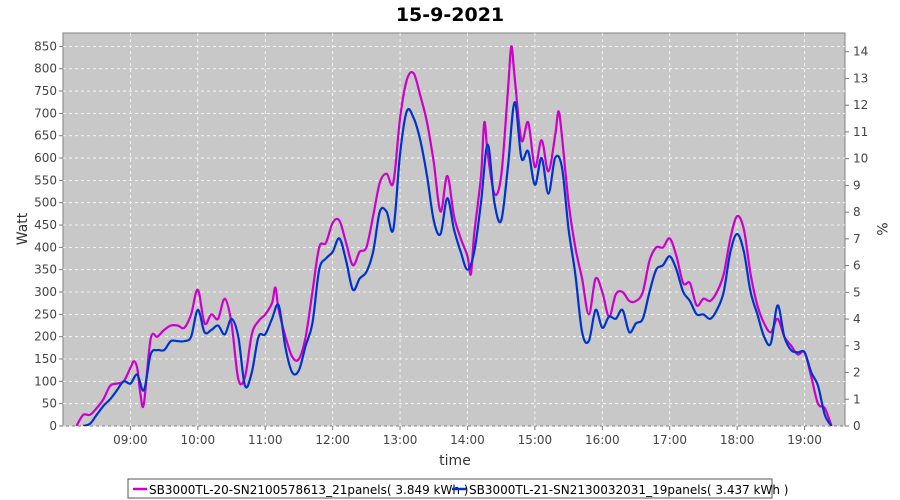 This screenshot has width=900, height=500. Describe the element at coordinates (45, 180) in the screenshot. I see `y-tick-label: 550` at that location.